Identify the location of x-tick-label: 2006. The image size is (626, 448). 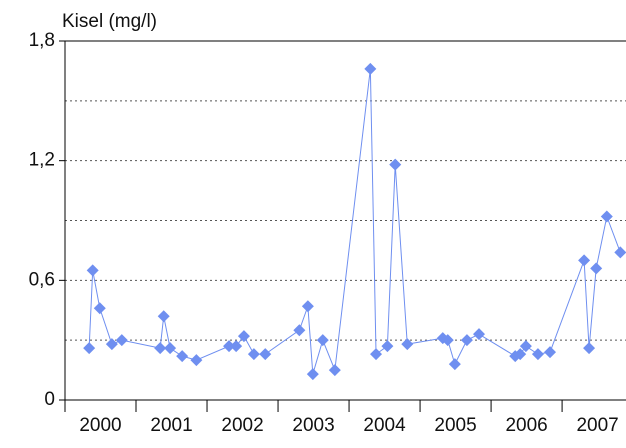
(526, 425).